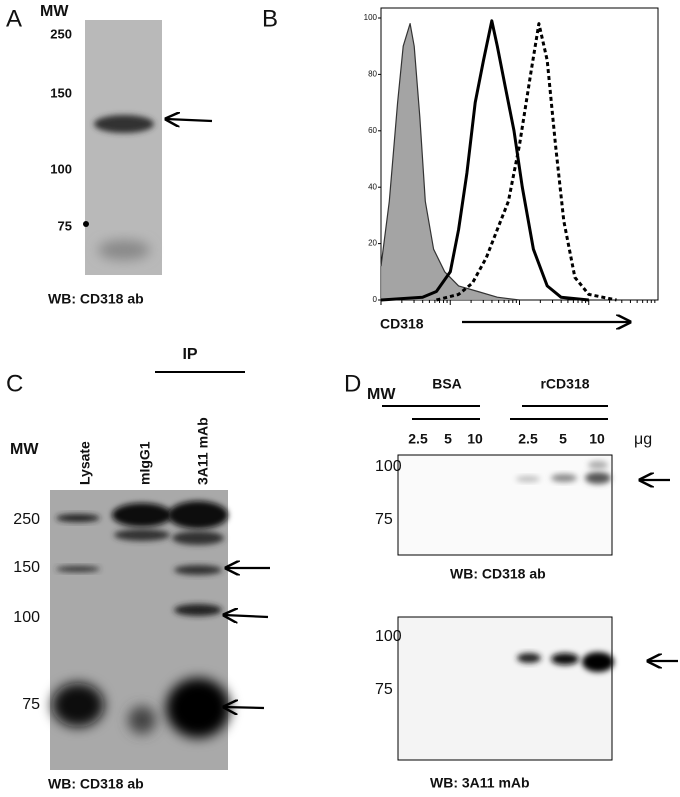 The width and height of the screenshot is (680, 797). What do you see at coordinates (14, 383) in the screenshot?
I see `panel-label: C` at bounding box center [14, 383].